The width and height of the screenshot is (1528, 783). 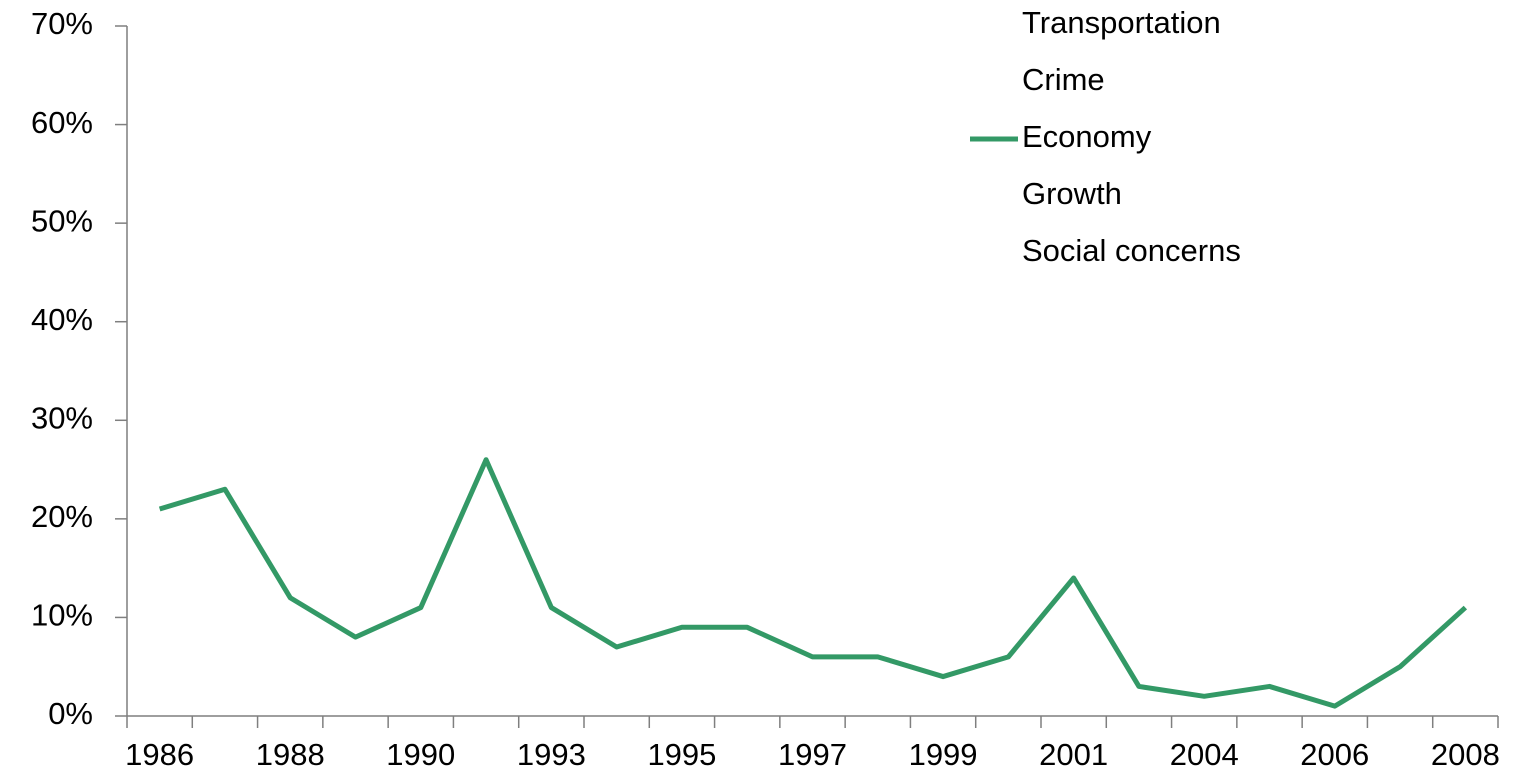 I want to click on x-tick-label: 1995, so click(x=681, y=754).